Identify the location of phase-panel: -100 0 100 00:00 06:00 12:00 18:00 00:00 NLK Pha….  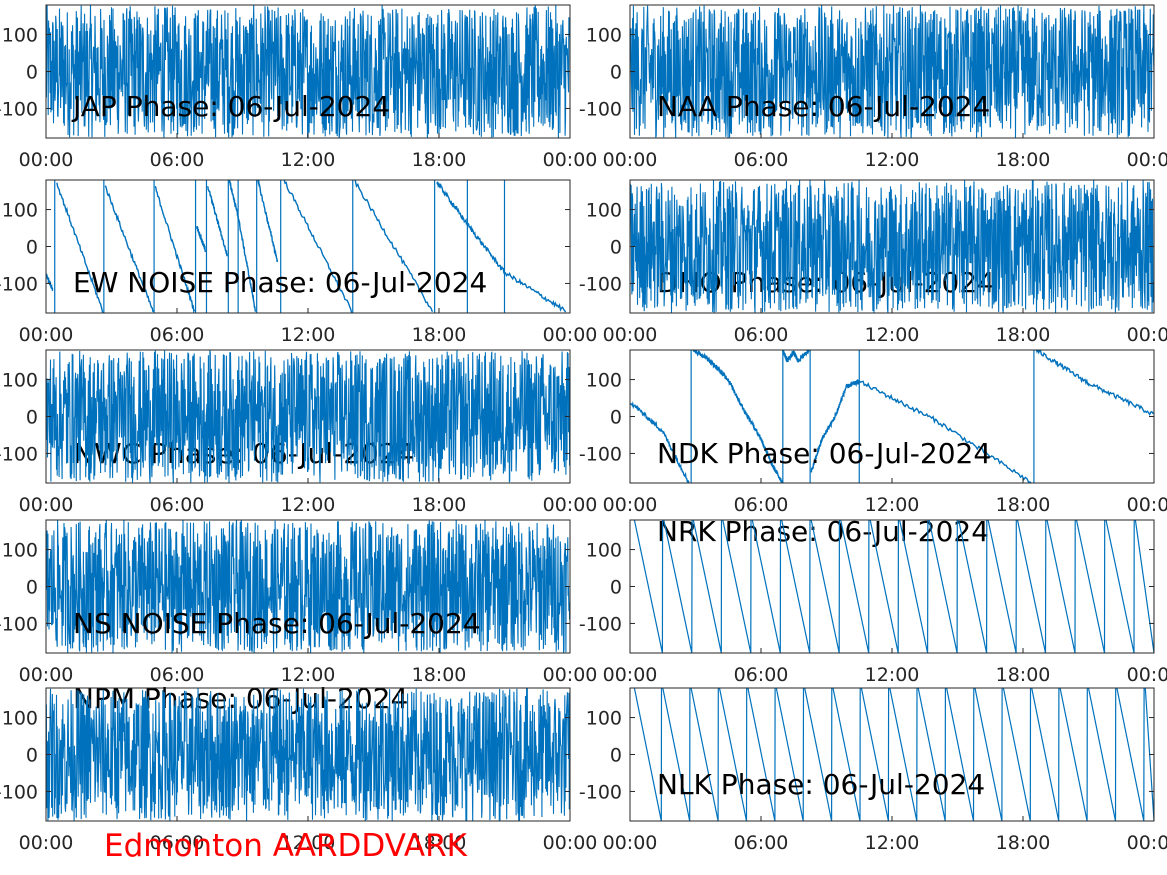
(873, 770).